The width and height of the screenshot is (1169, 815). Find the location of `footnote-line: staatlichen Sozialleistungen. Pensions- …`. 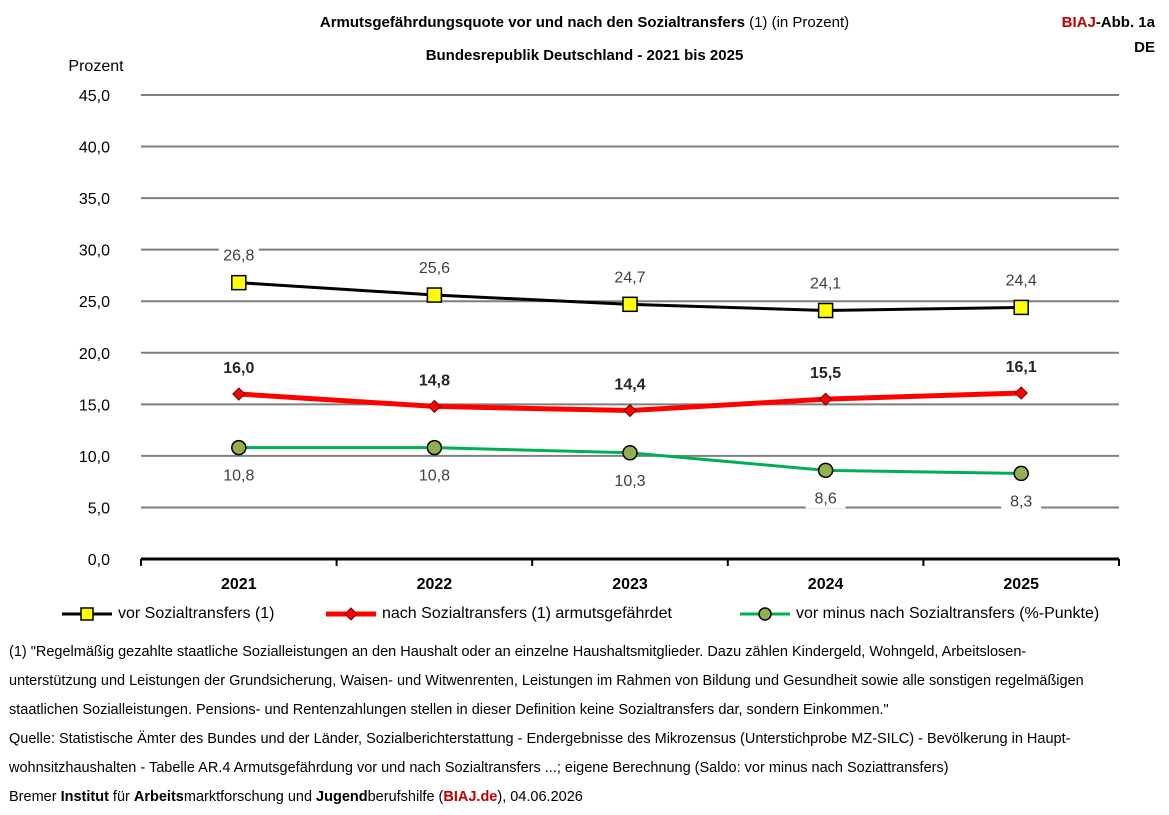

footnote-line: staatlichen Sozialleistungen. Pensions- … is located at coordinates (449, 710).